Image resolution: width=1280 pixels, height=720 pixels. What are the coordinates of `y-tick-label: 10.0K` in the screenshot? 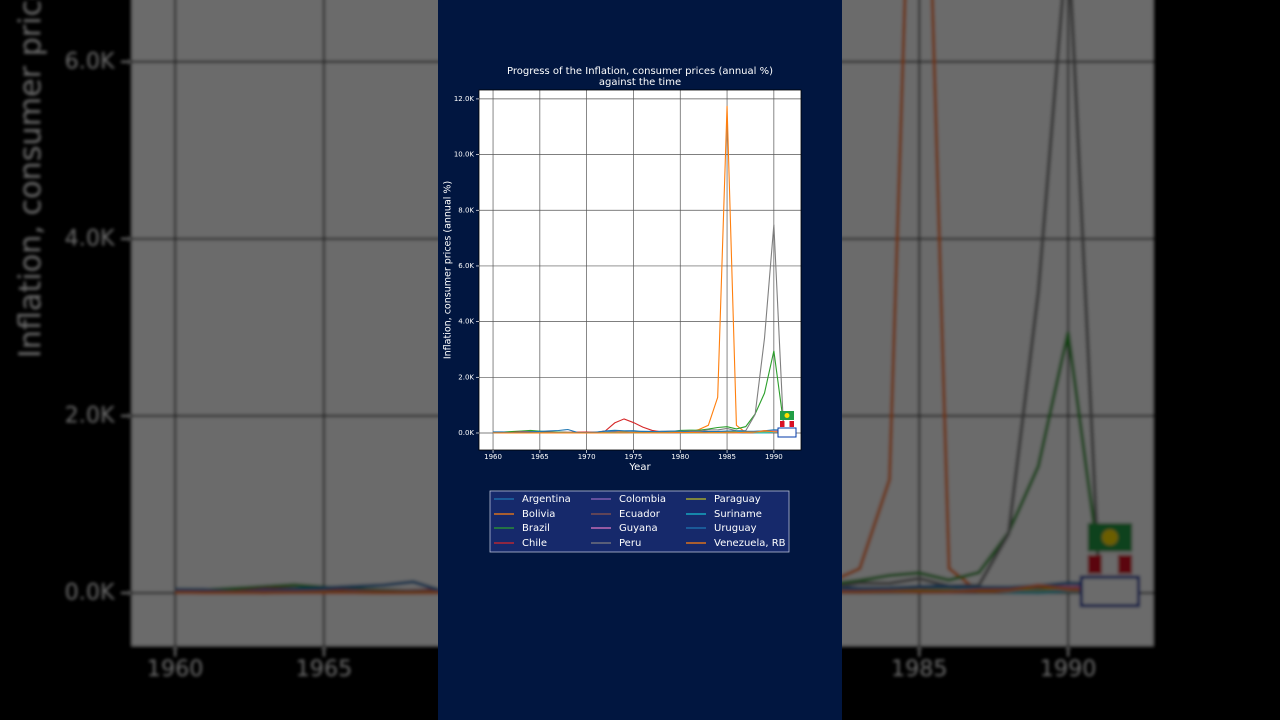 It's located at (464, 155).